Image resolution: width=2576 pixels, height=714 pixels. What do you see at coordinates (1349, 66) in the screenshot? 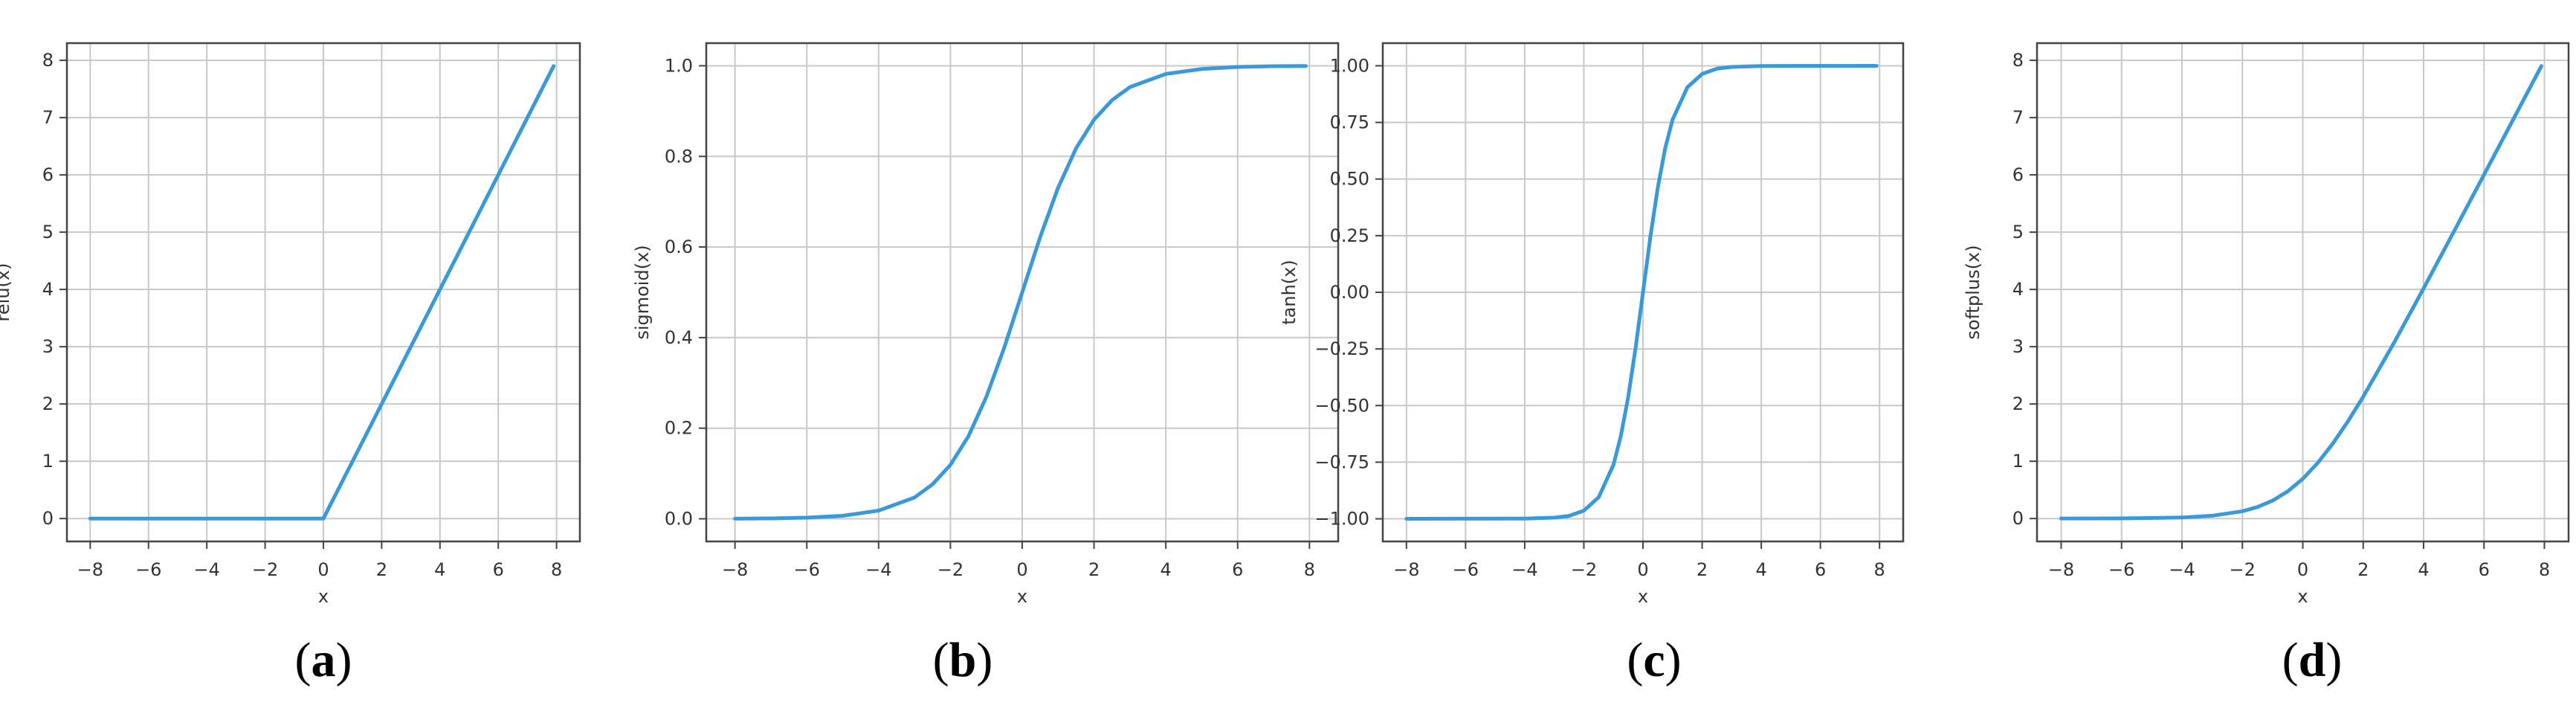
I see `y-tick-label: 1.00` at bounding box center [1349, 66].